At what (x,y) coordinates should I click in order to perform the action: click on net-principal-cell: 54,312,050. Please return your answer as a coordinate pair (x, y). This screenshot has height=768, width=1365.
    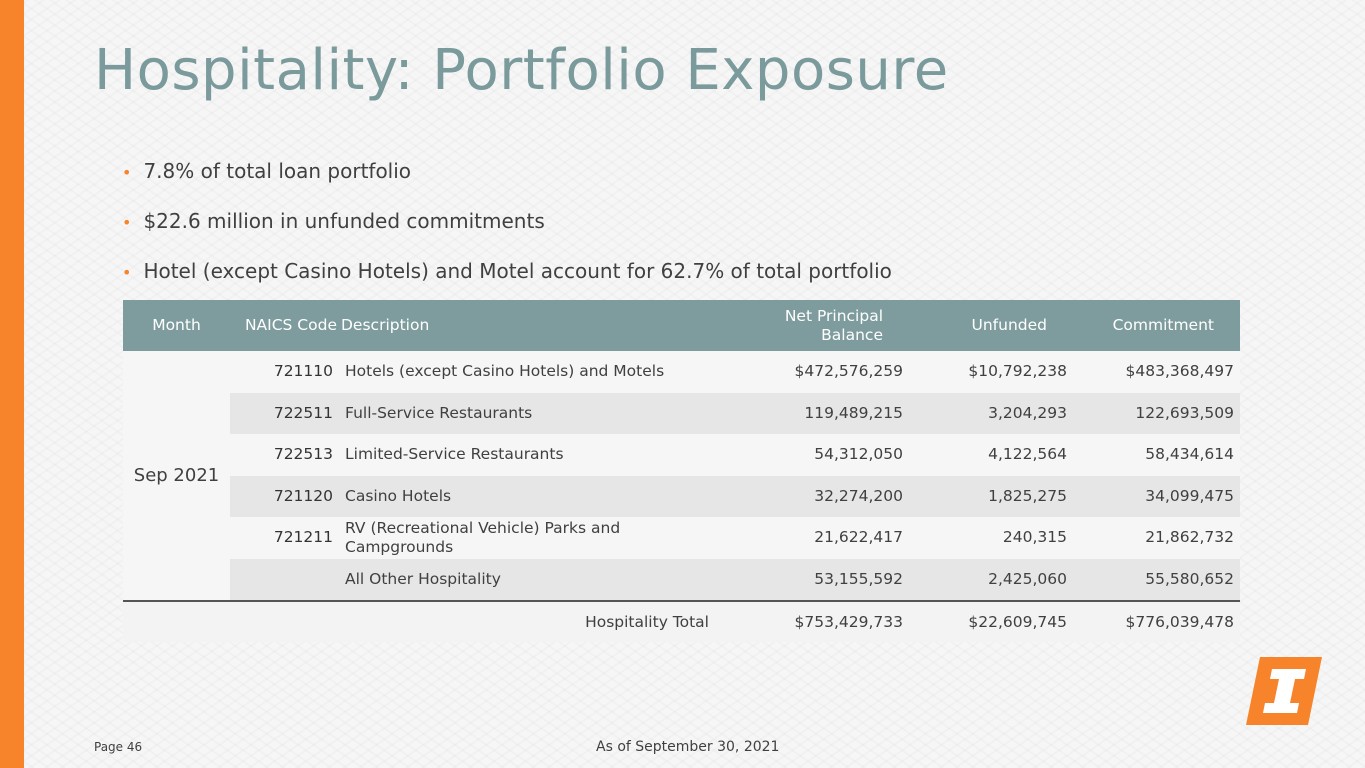
    Looking at the image, I should click on (814, 455).